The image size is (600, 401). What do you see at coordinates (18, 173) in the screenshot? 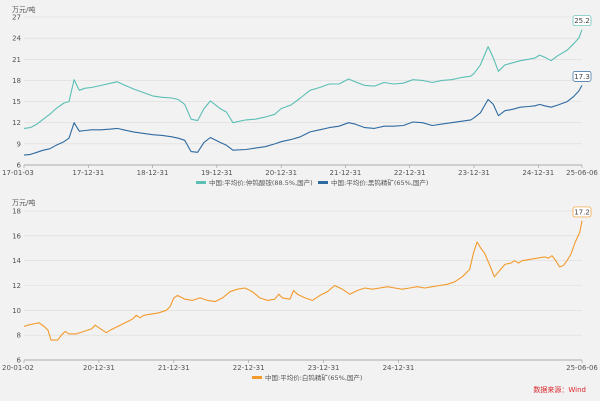
I see `x-tick-label: 17-01-03` at bounding box center [18, 173].